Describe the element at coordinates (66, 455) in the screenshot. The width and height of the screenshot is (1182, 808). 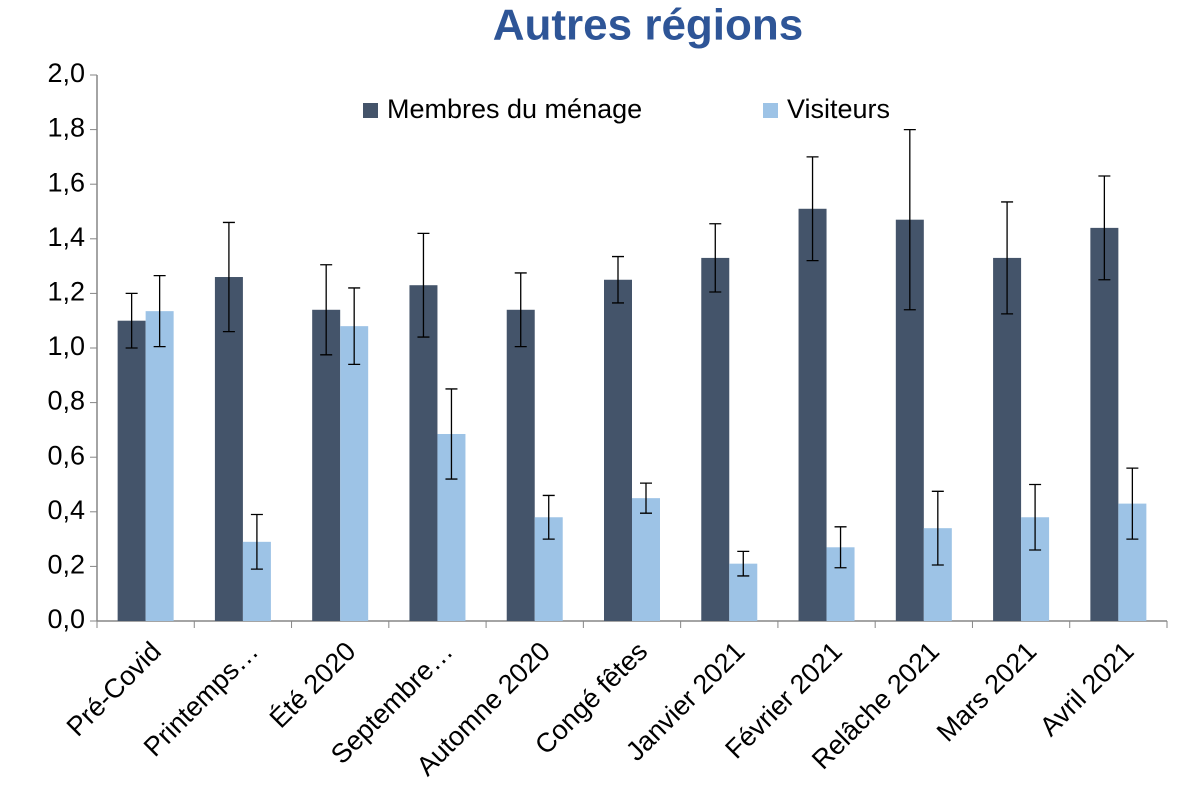
I see `y-tick-label: 0,6` at that location.